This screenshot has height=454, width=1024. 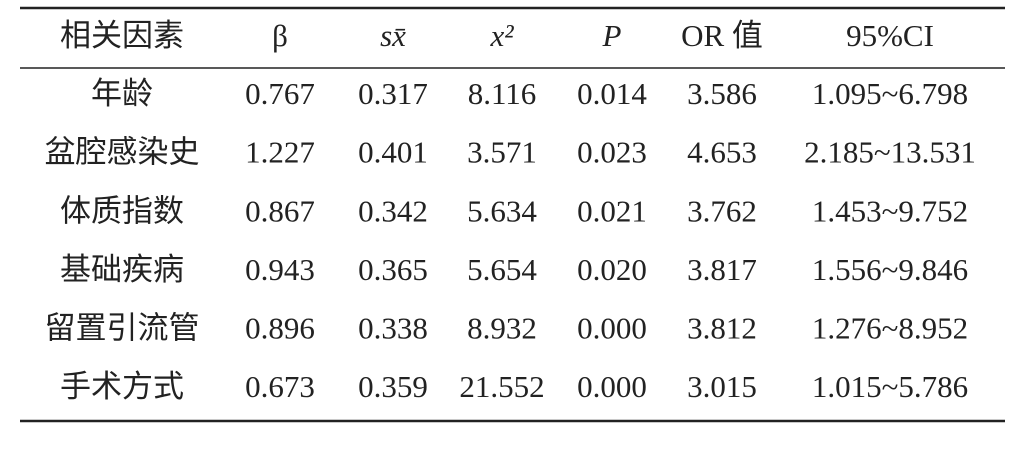 I want to click on cell: 0.365, so click(x=393, y=269).